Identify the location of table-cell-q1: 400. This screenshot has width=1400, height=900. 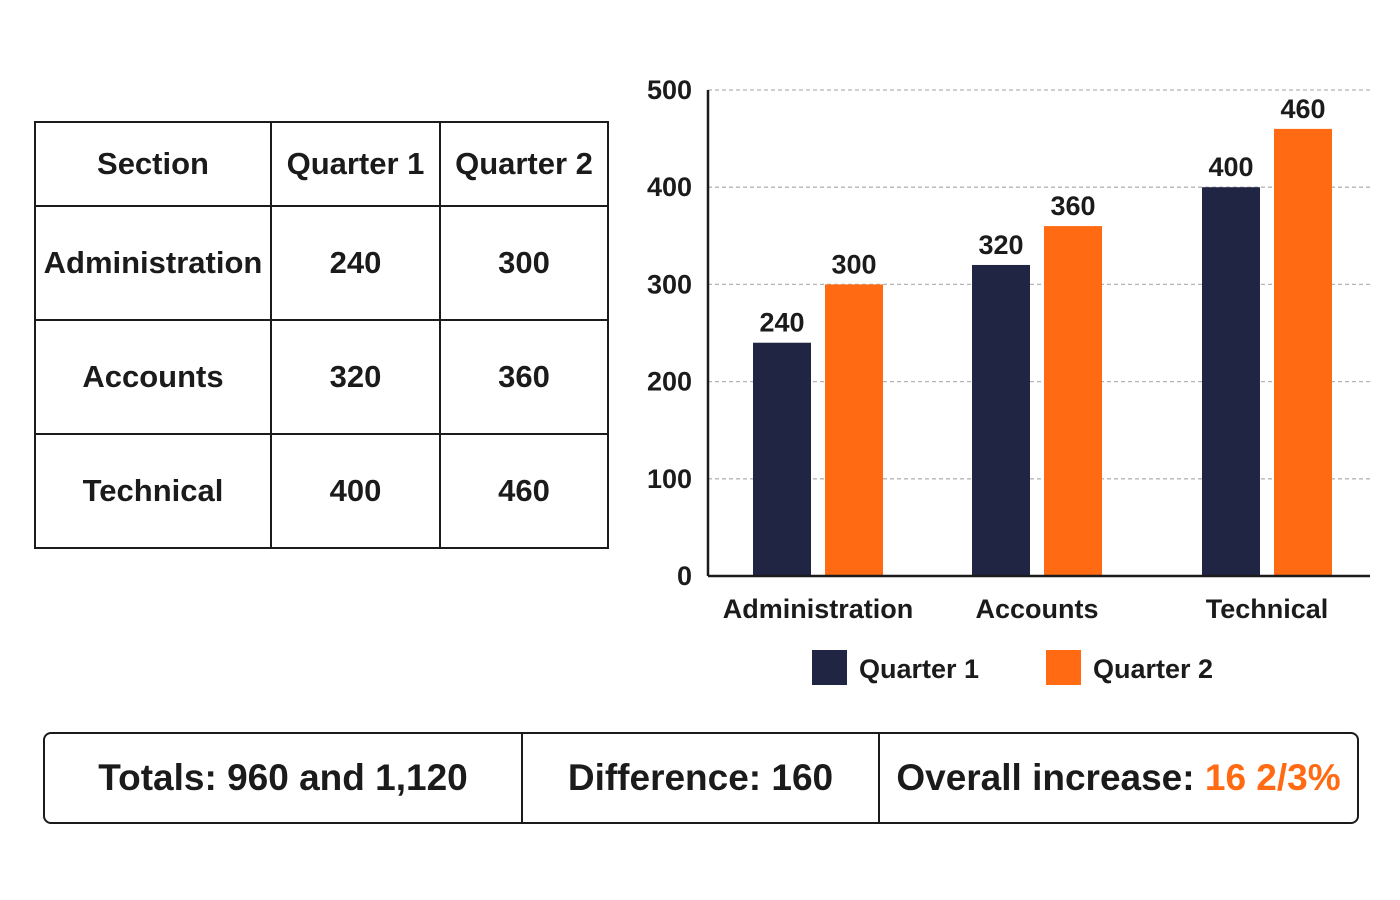
(355, 491).